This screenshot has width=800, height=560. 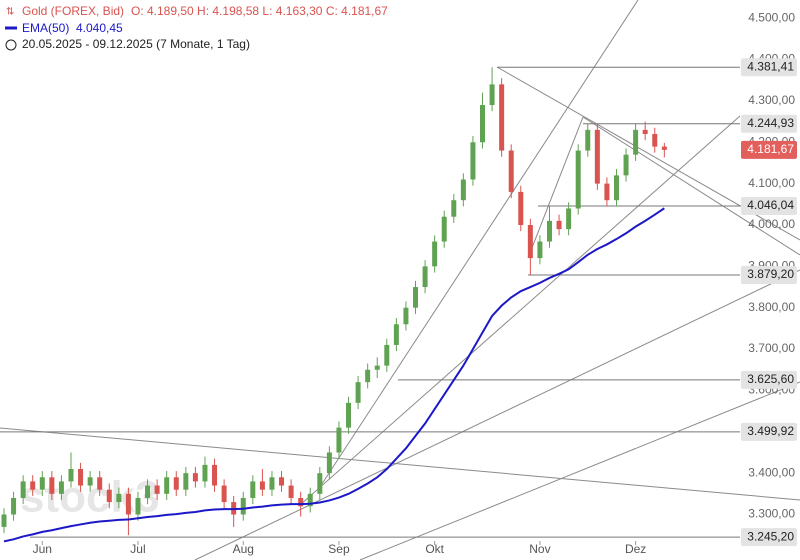 I want to click on instrument-icon: ⇅, so click(x=10, y=12).